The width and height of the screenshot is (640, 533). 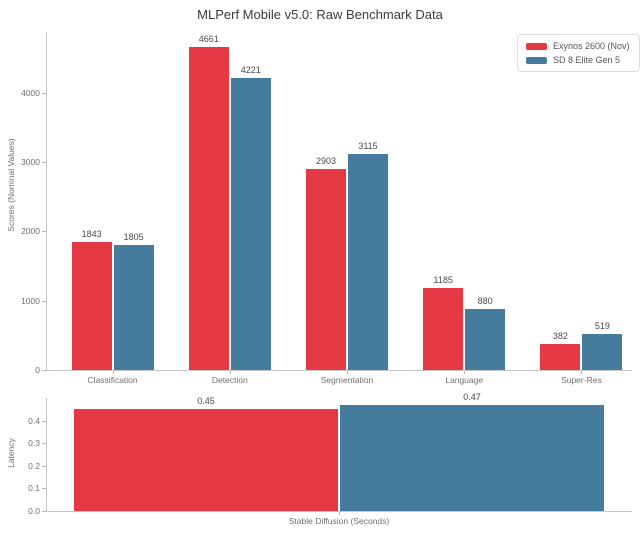 What do you see at coordinates (208, 39) in the screenshot?
I see `value-label-detection-exynos-2600-nov: 4661` at bounding box center [208, 39].